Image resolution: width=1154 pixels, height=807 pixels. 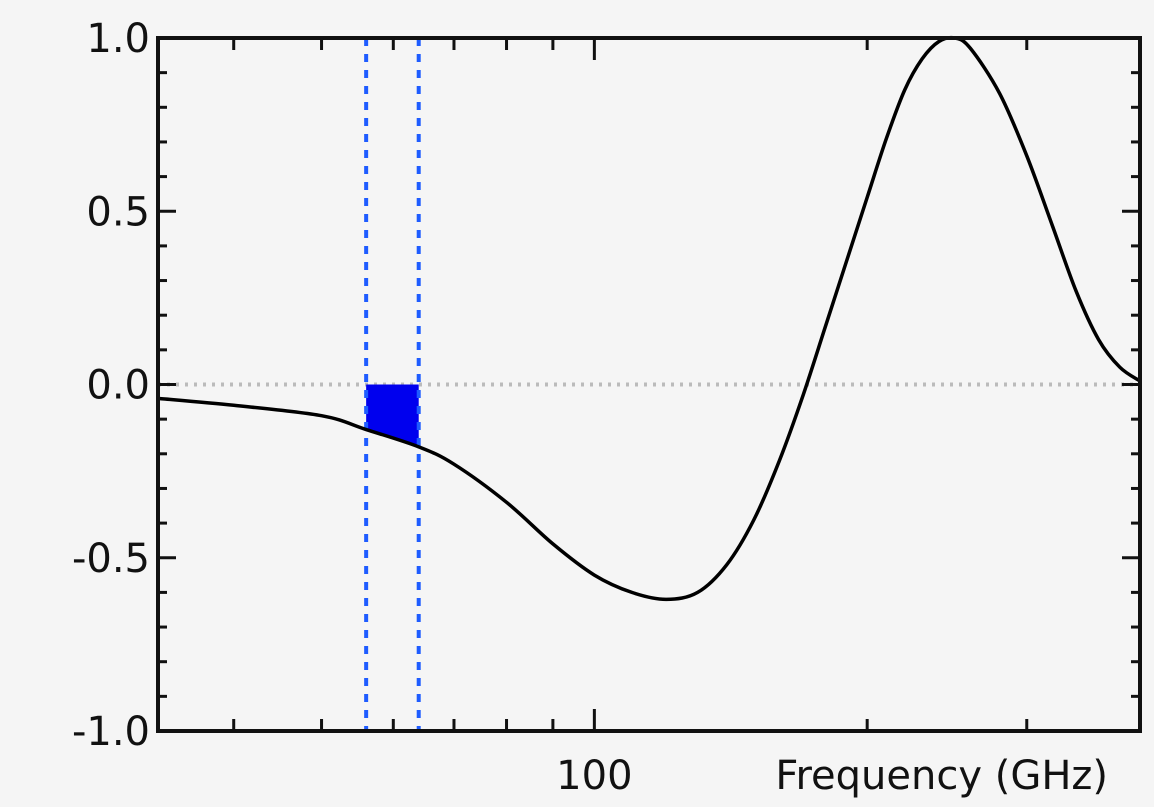 I want to click on x-axis-title: Frequency (GHz), so click(x=941, y=776).